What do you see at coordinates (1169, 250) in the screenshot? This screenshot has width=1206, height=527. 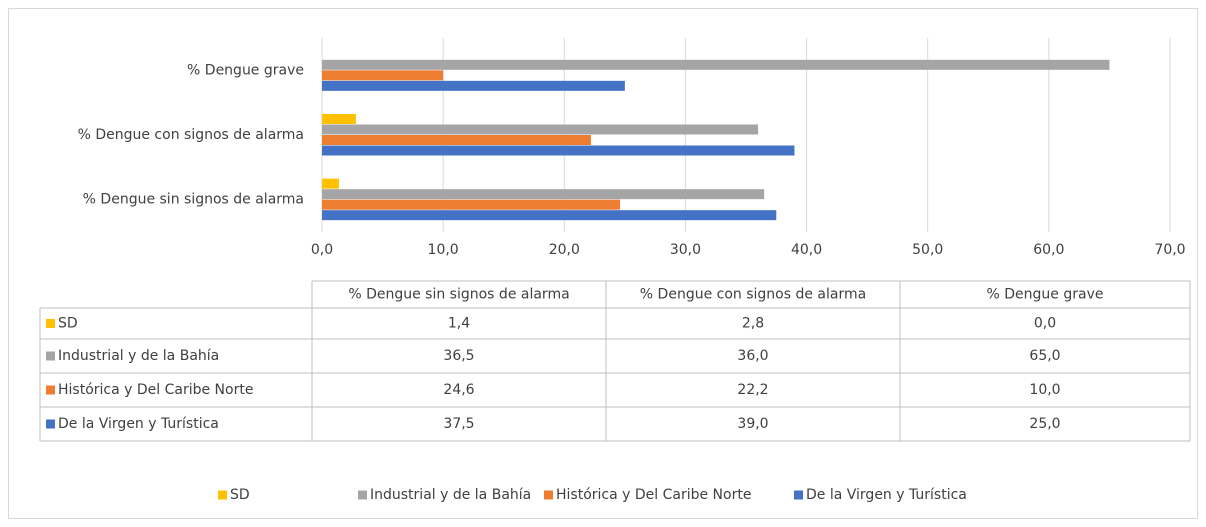 I see `x-tick-label: 70,0` at bounding box center [1169, 250].